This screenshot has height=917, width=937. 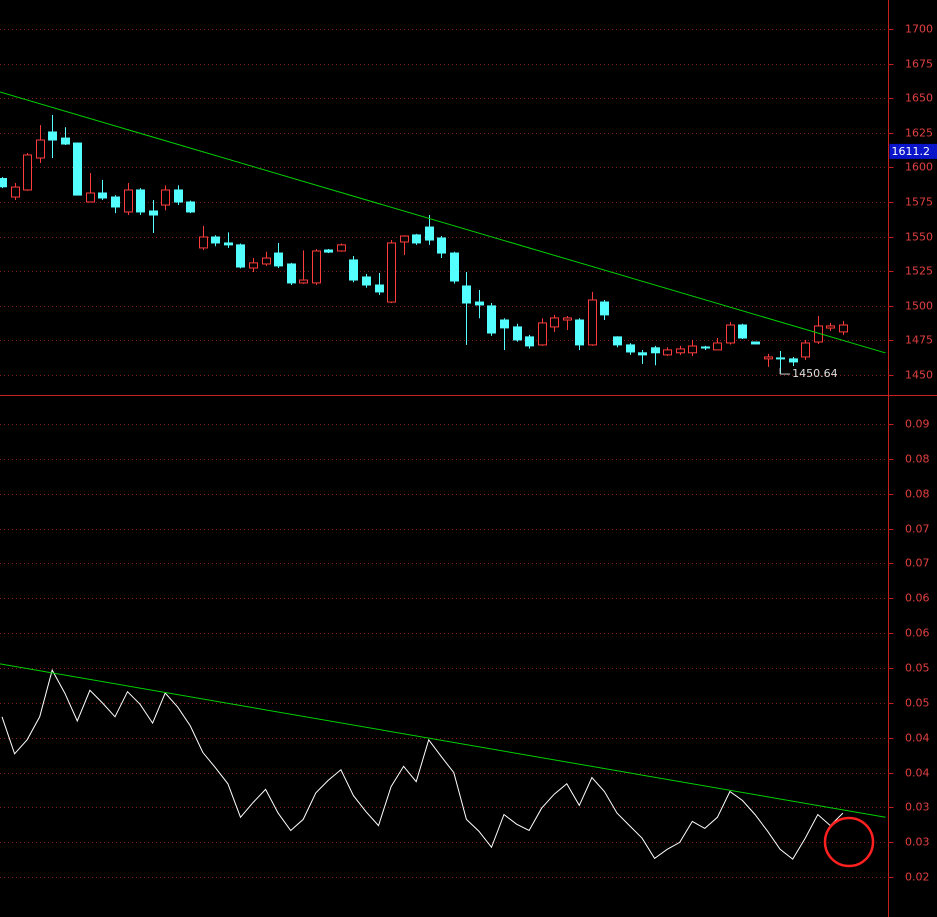 I want to click on highlight-circle, so click(x=849, y=842).